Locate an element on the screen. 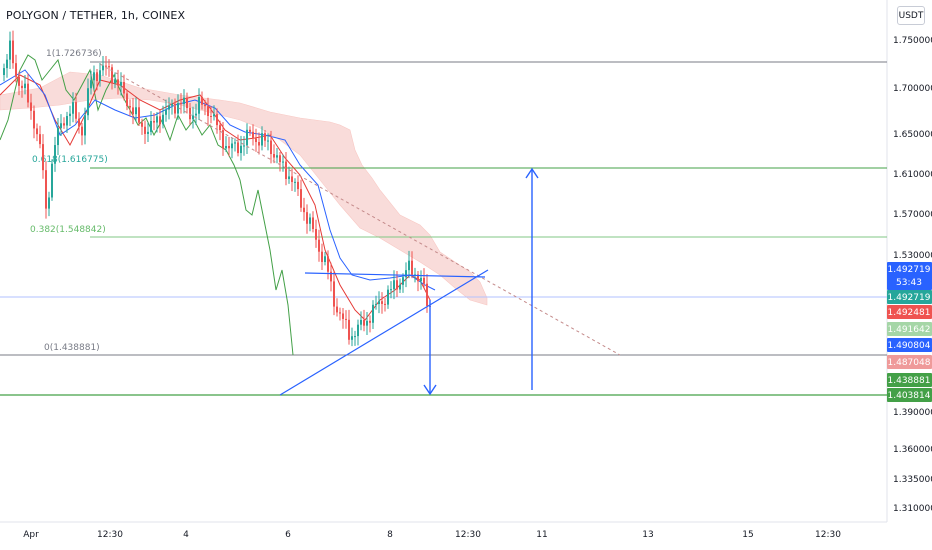 The width and height of the screenshot is (932, 550). triangle-lower-line is located at coordinates (384, 332).